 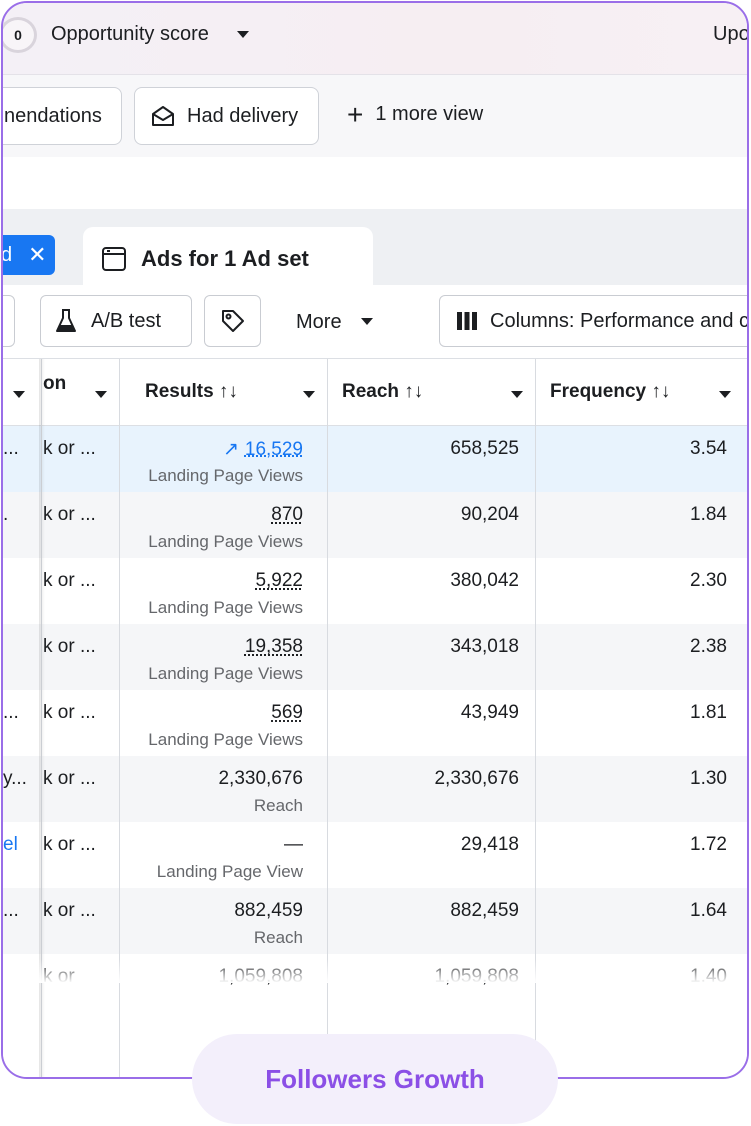 I want to click on results-cell: 5,922, so click(x=279, y=581).